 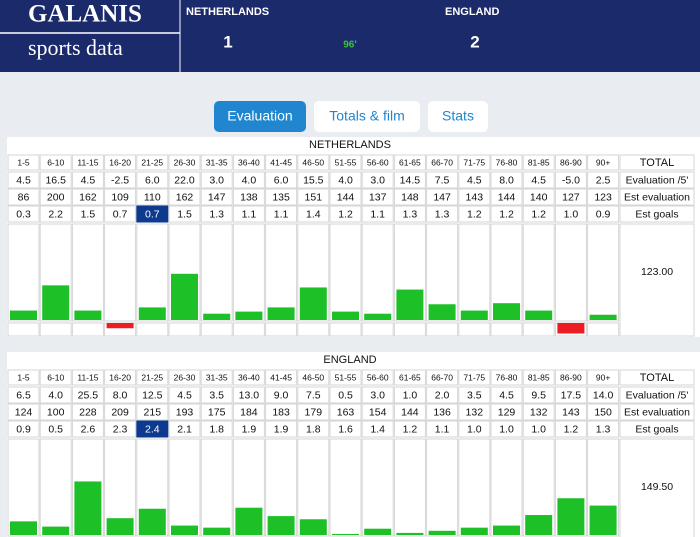 What do you see at coordinates (217, 197) in the screenshot?
I see `cell-value: 147` at bounding box center [217, 197].